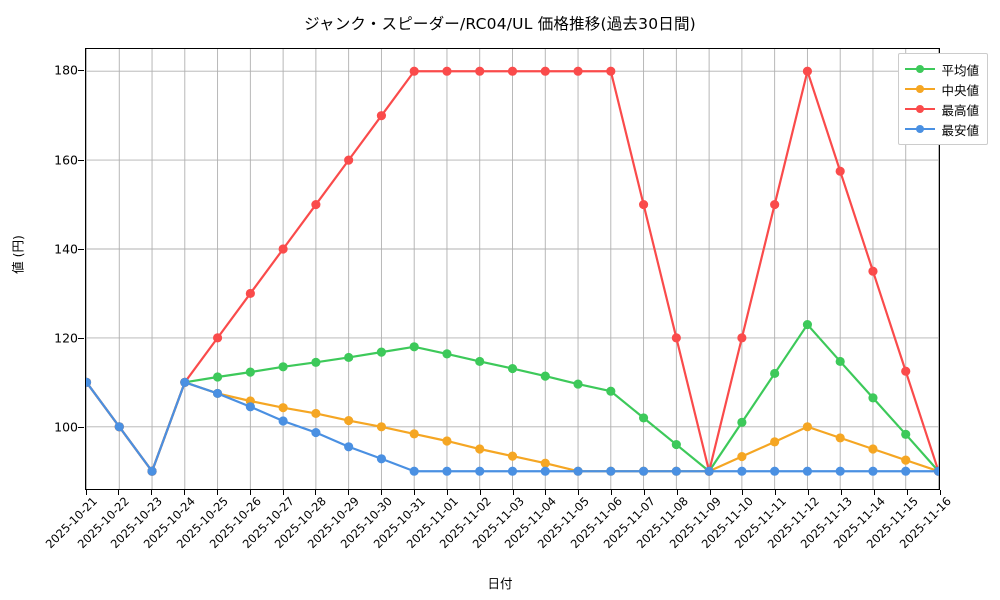 This screenshot has height=600, width=1000. I want to click on y-tick-label: 100, so click(66, 427).